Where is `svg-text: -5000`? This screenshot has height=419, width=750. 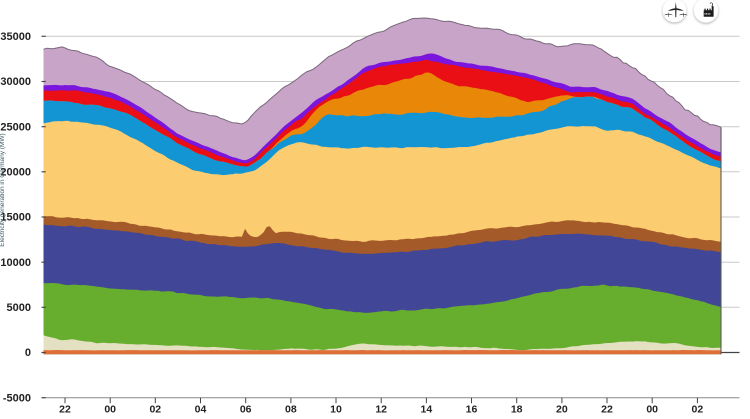 svg-text: -5000 is located at coordinates (17, 398).